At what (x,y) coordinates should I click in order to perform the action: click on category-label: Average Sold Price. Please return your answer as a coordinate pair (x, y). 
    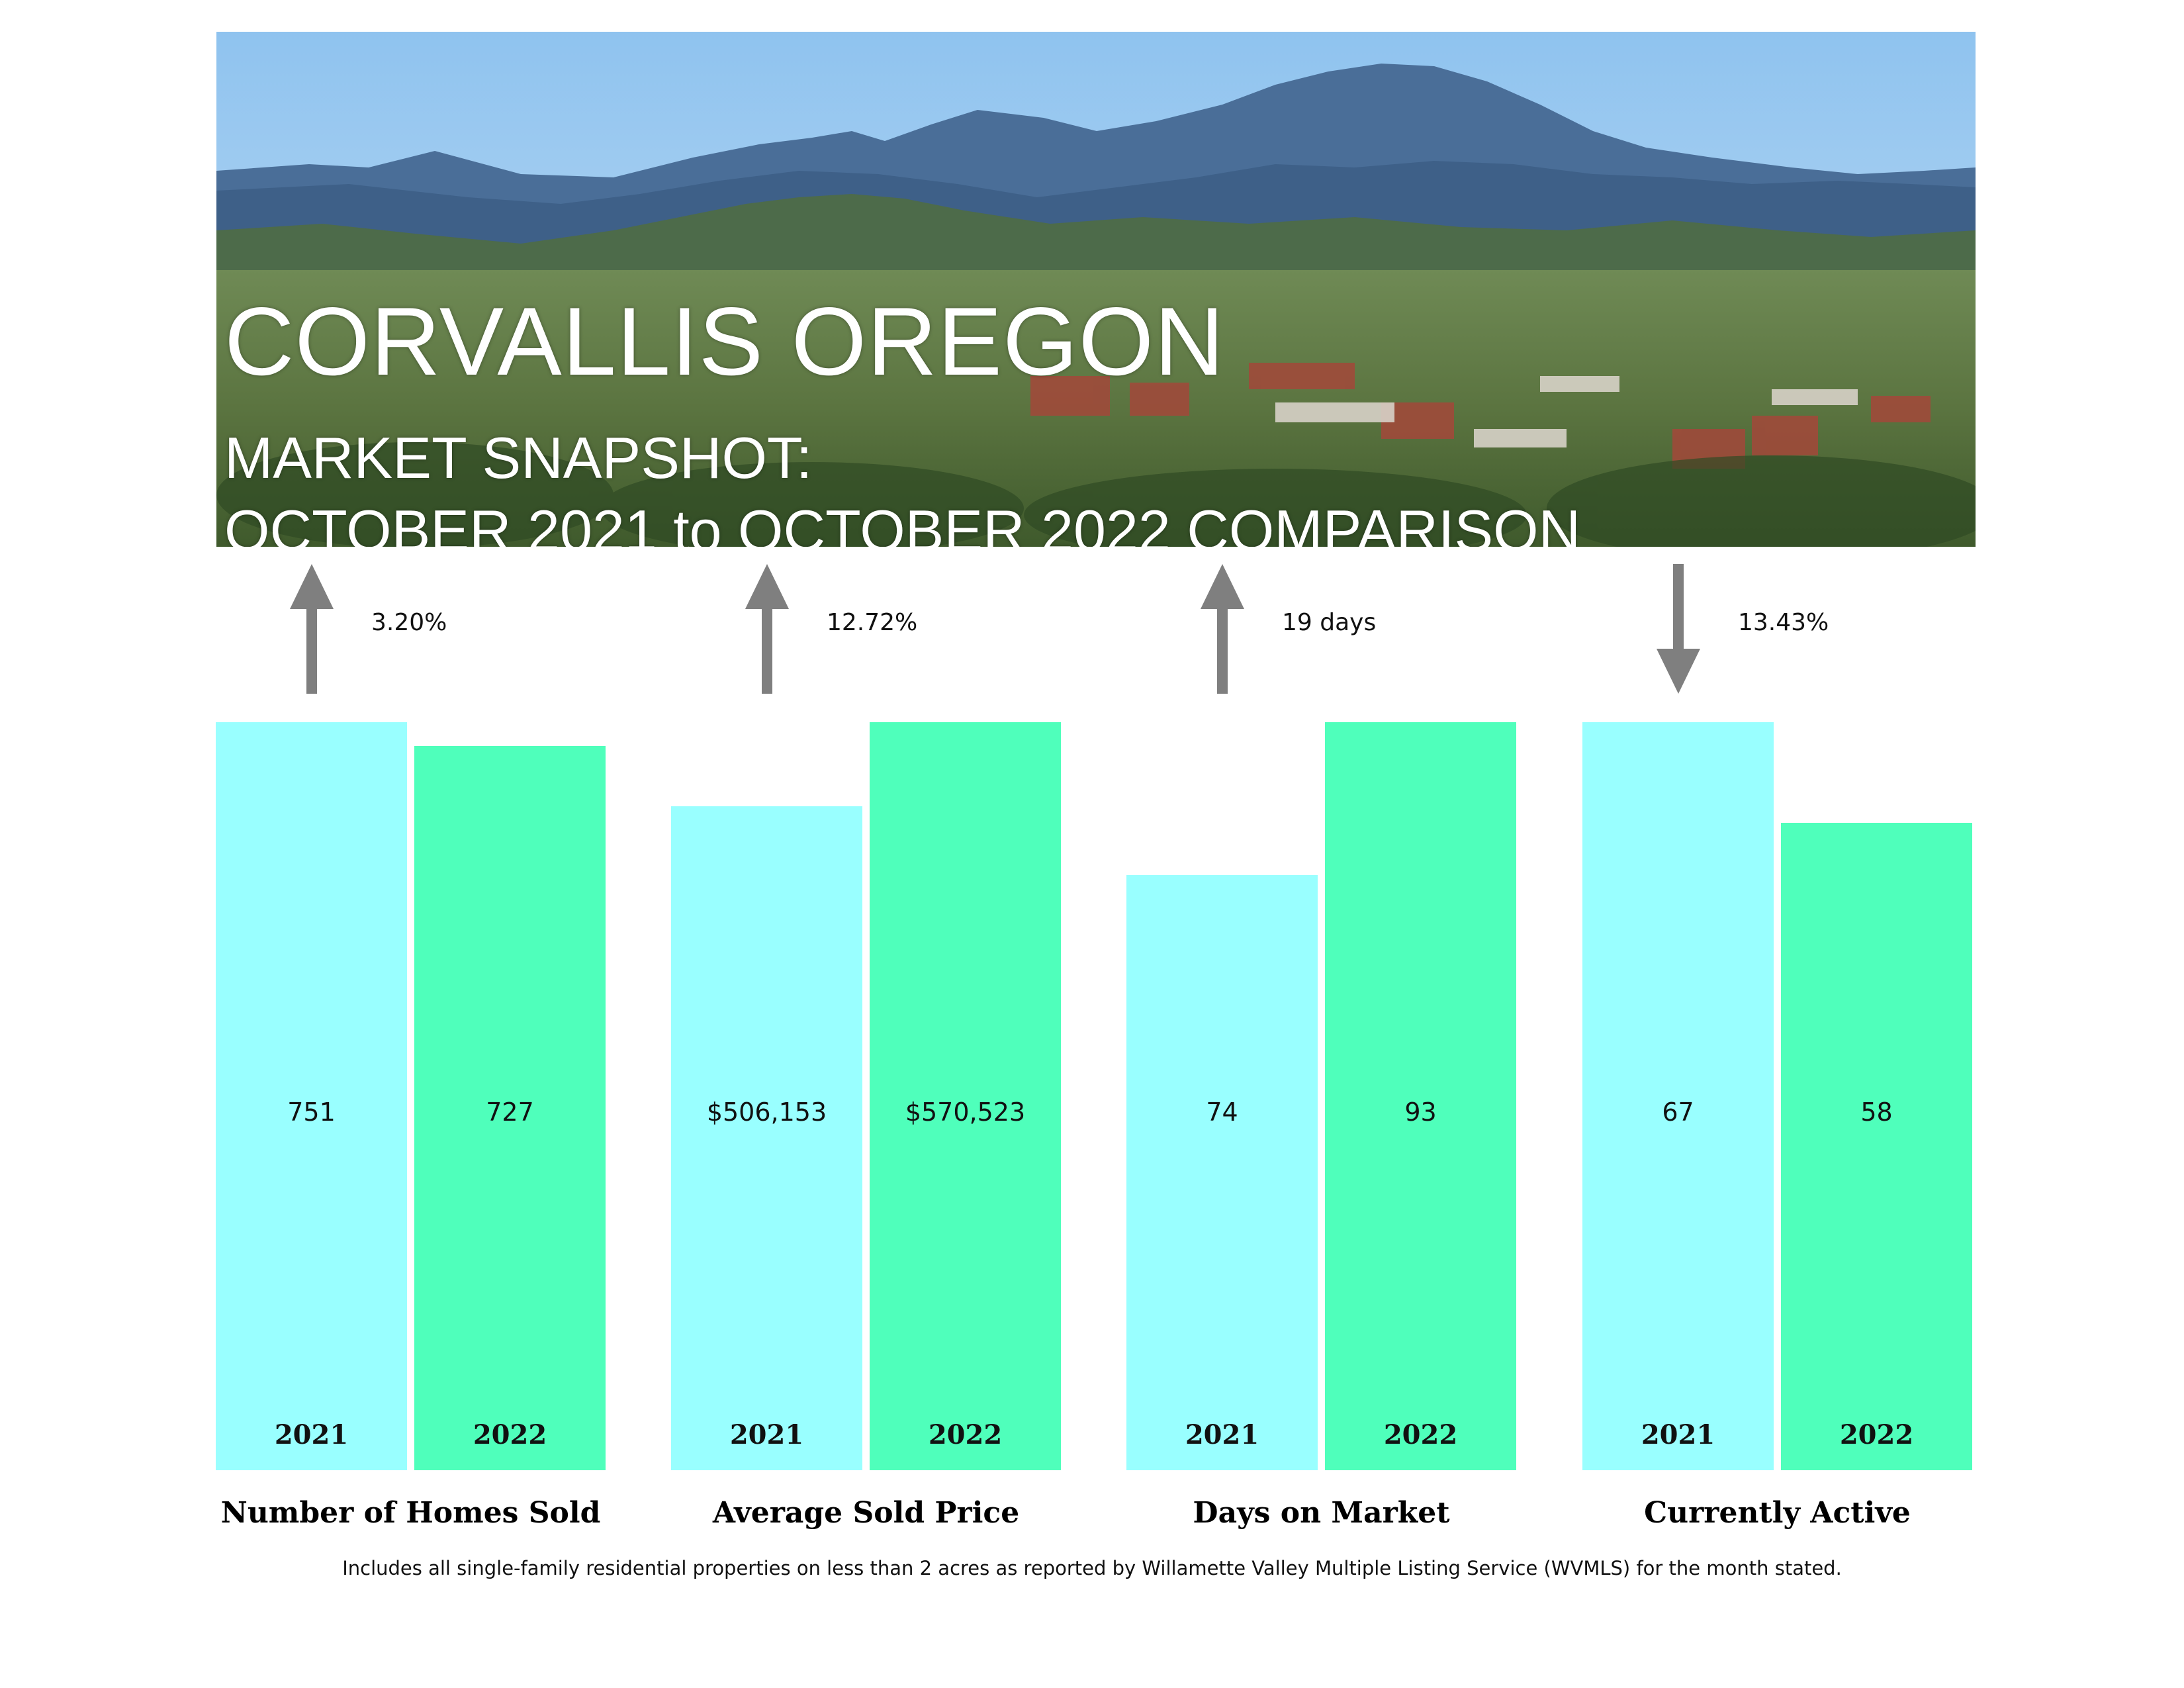
    Looking at the image, I should click on (866, 1513).